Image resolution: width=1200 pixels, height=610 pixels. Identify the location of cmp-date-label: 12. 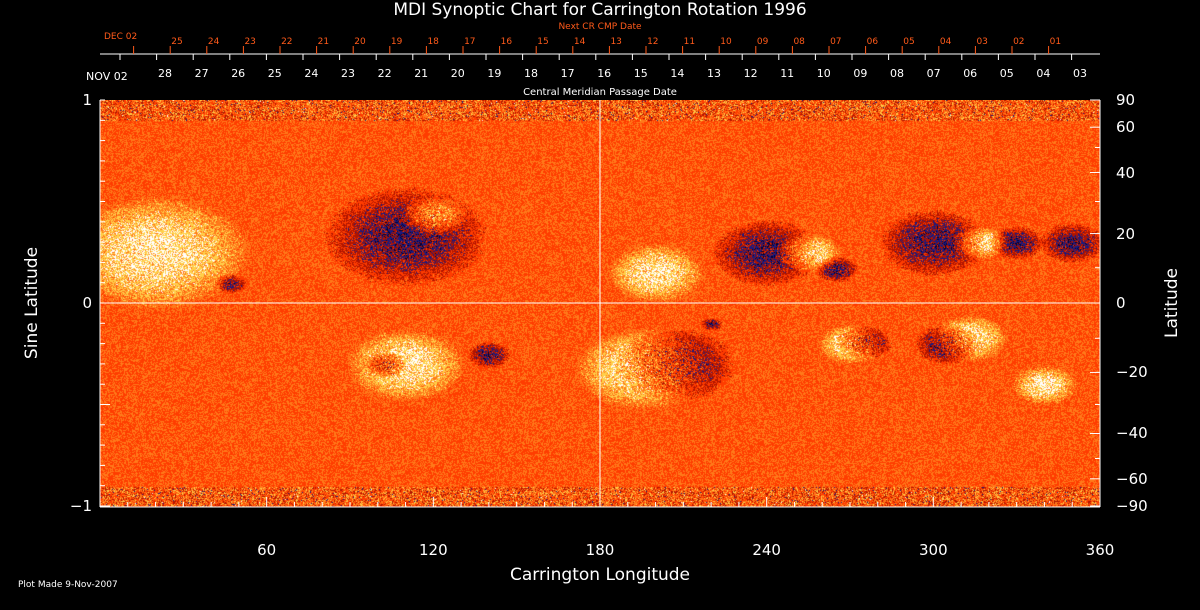
(750, 73).